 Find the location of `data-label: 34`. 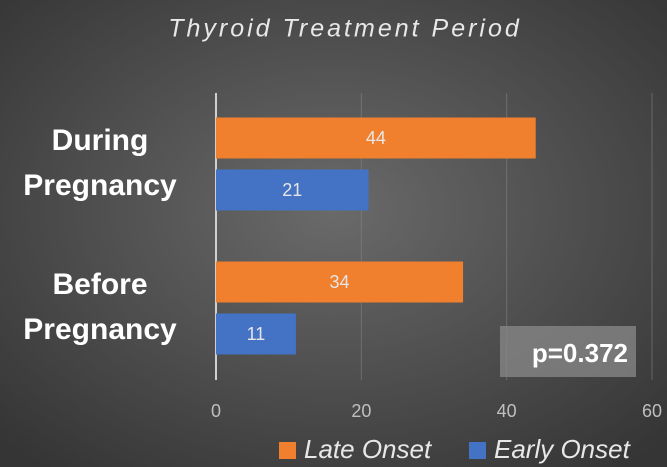

data-label: 34 is located at coordinates (340, 282).